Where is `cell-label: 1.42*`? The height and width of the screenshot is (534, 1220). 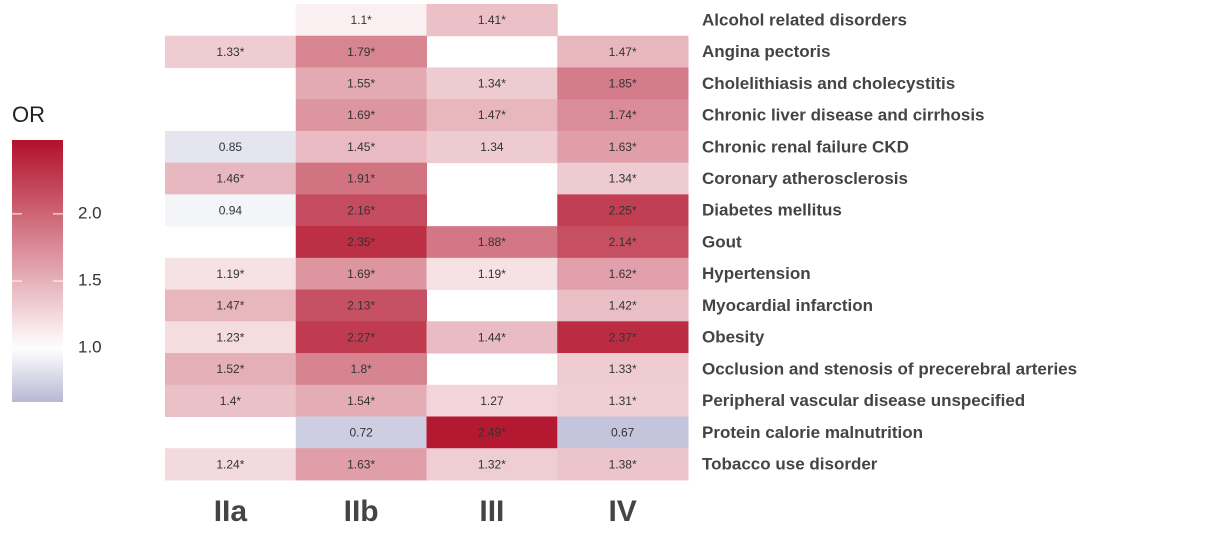 cell-label: 1.42* is located at coordinates (623, 306).